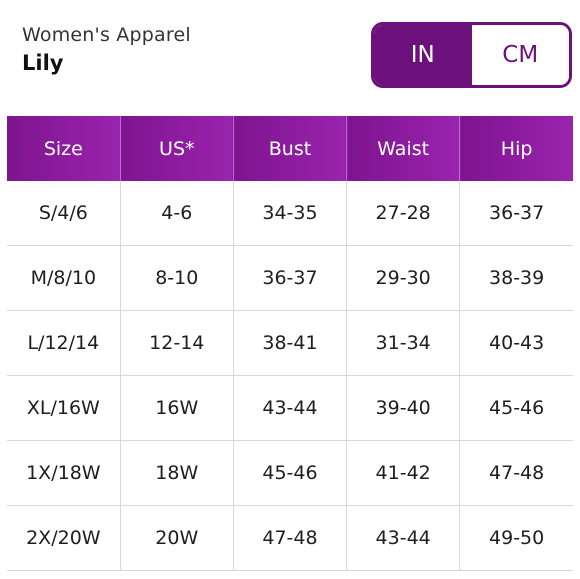 This screenshot has height=579, width=580. I want to click on cell-bust: 36-37, so click(290, 278).